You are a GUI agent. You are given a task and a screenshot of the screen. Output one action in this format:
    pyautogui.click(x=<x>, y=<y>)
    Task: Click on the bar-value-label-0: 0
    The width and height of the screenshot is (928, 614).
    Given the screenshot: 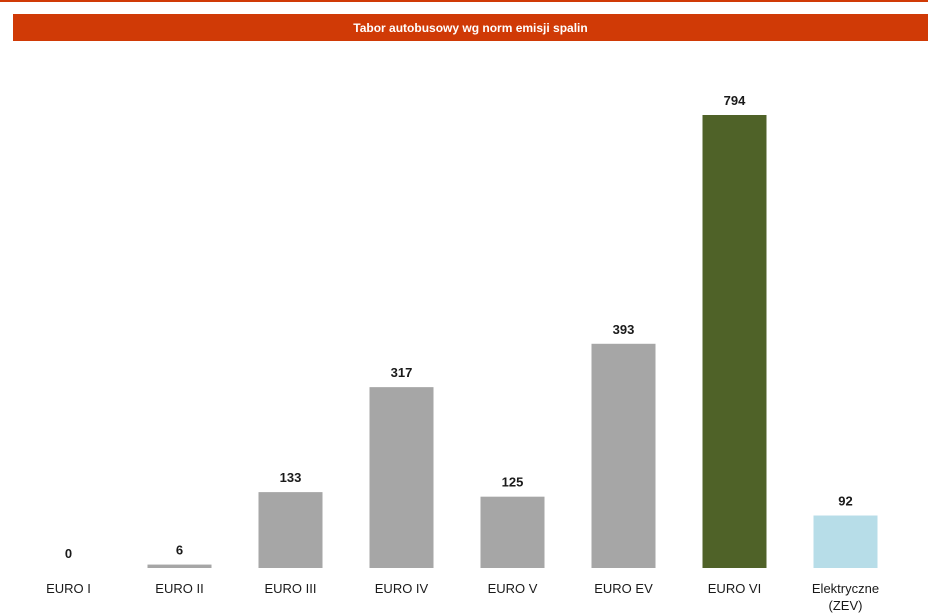 What is the action you would take?
    pyautogui.click(x=68, y=553)
    